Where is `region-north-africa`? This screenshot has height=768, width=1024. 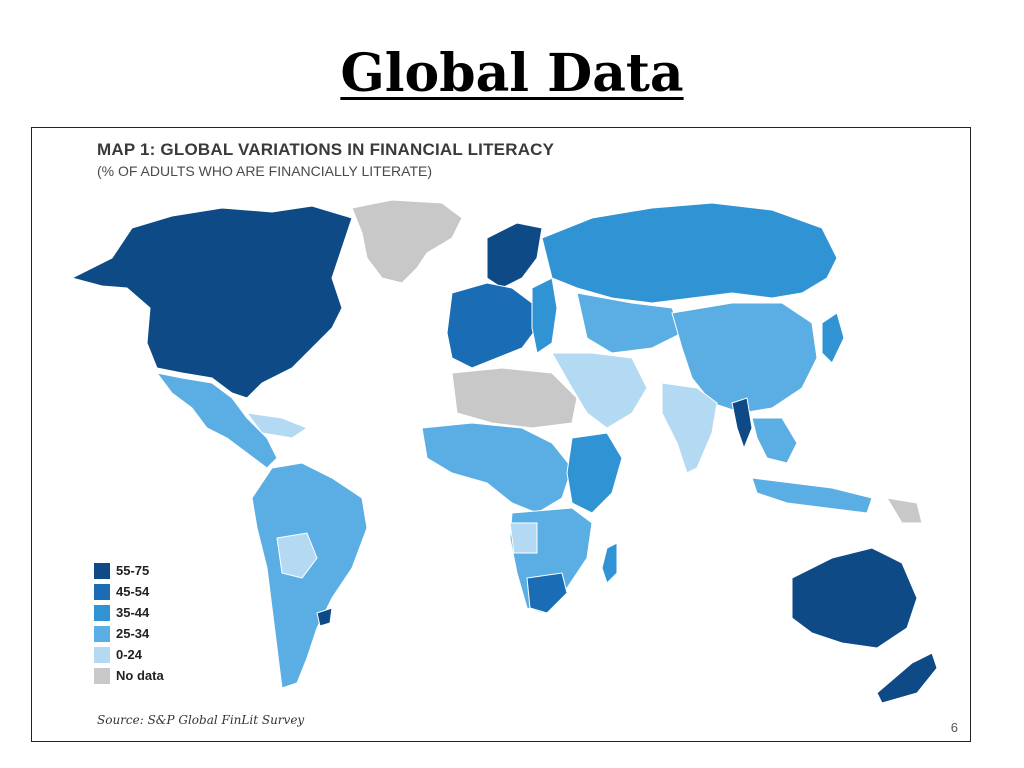
region-north-africa is located at coordinates (514, 398).